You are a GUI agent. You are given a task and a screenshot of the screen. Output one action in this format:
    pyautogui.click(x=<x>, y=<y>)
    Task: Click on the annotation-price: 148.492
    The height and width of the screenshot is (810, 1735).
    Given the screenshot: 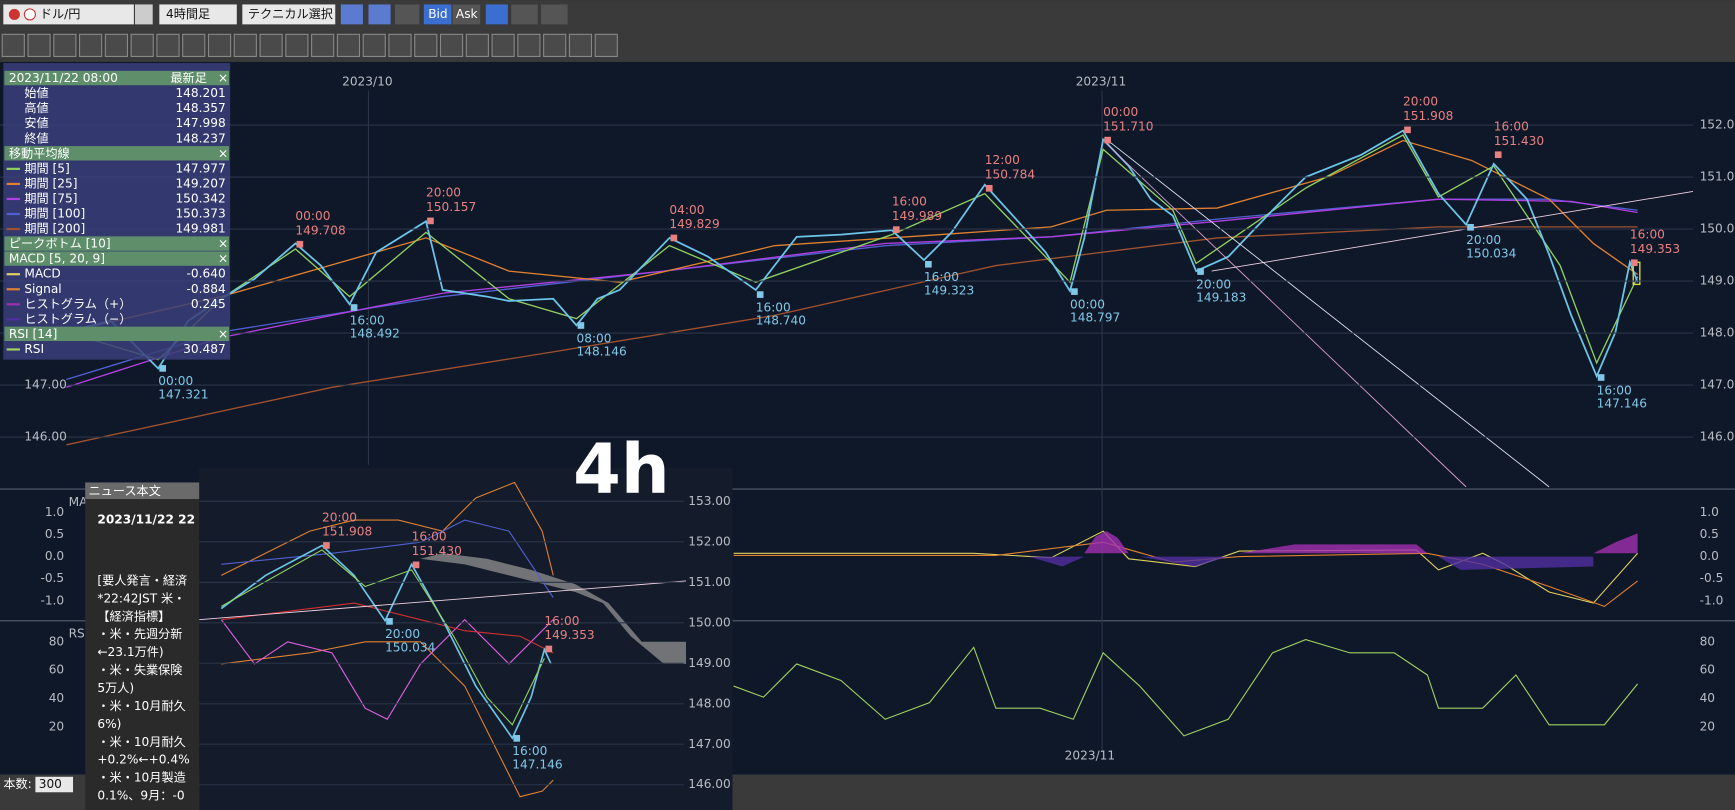 What is the action you would take?
    pyautogui.click(x=375, y=334)
    